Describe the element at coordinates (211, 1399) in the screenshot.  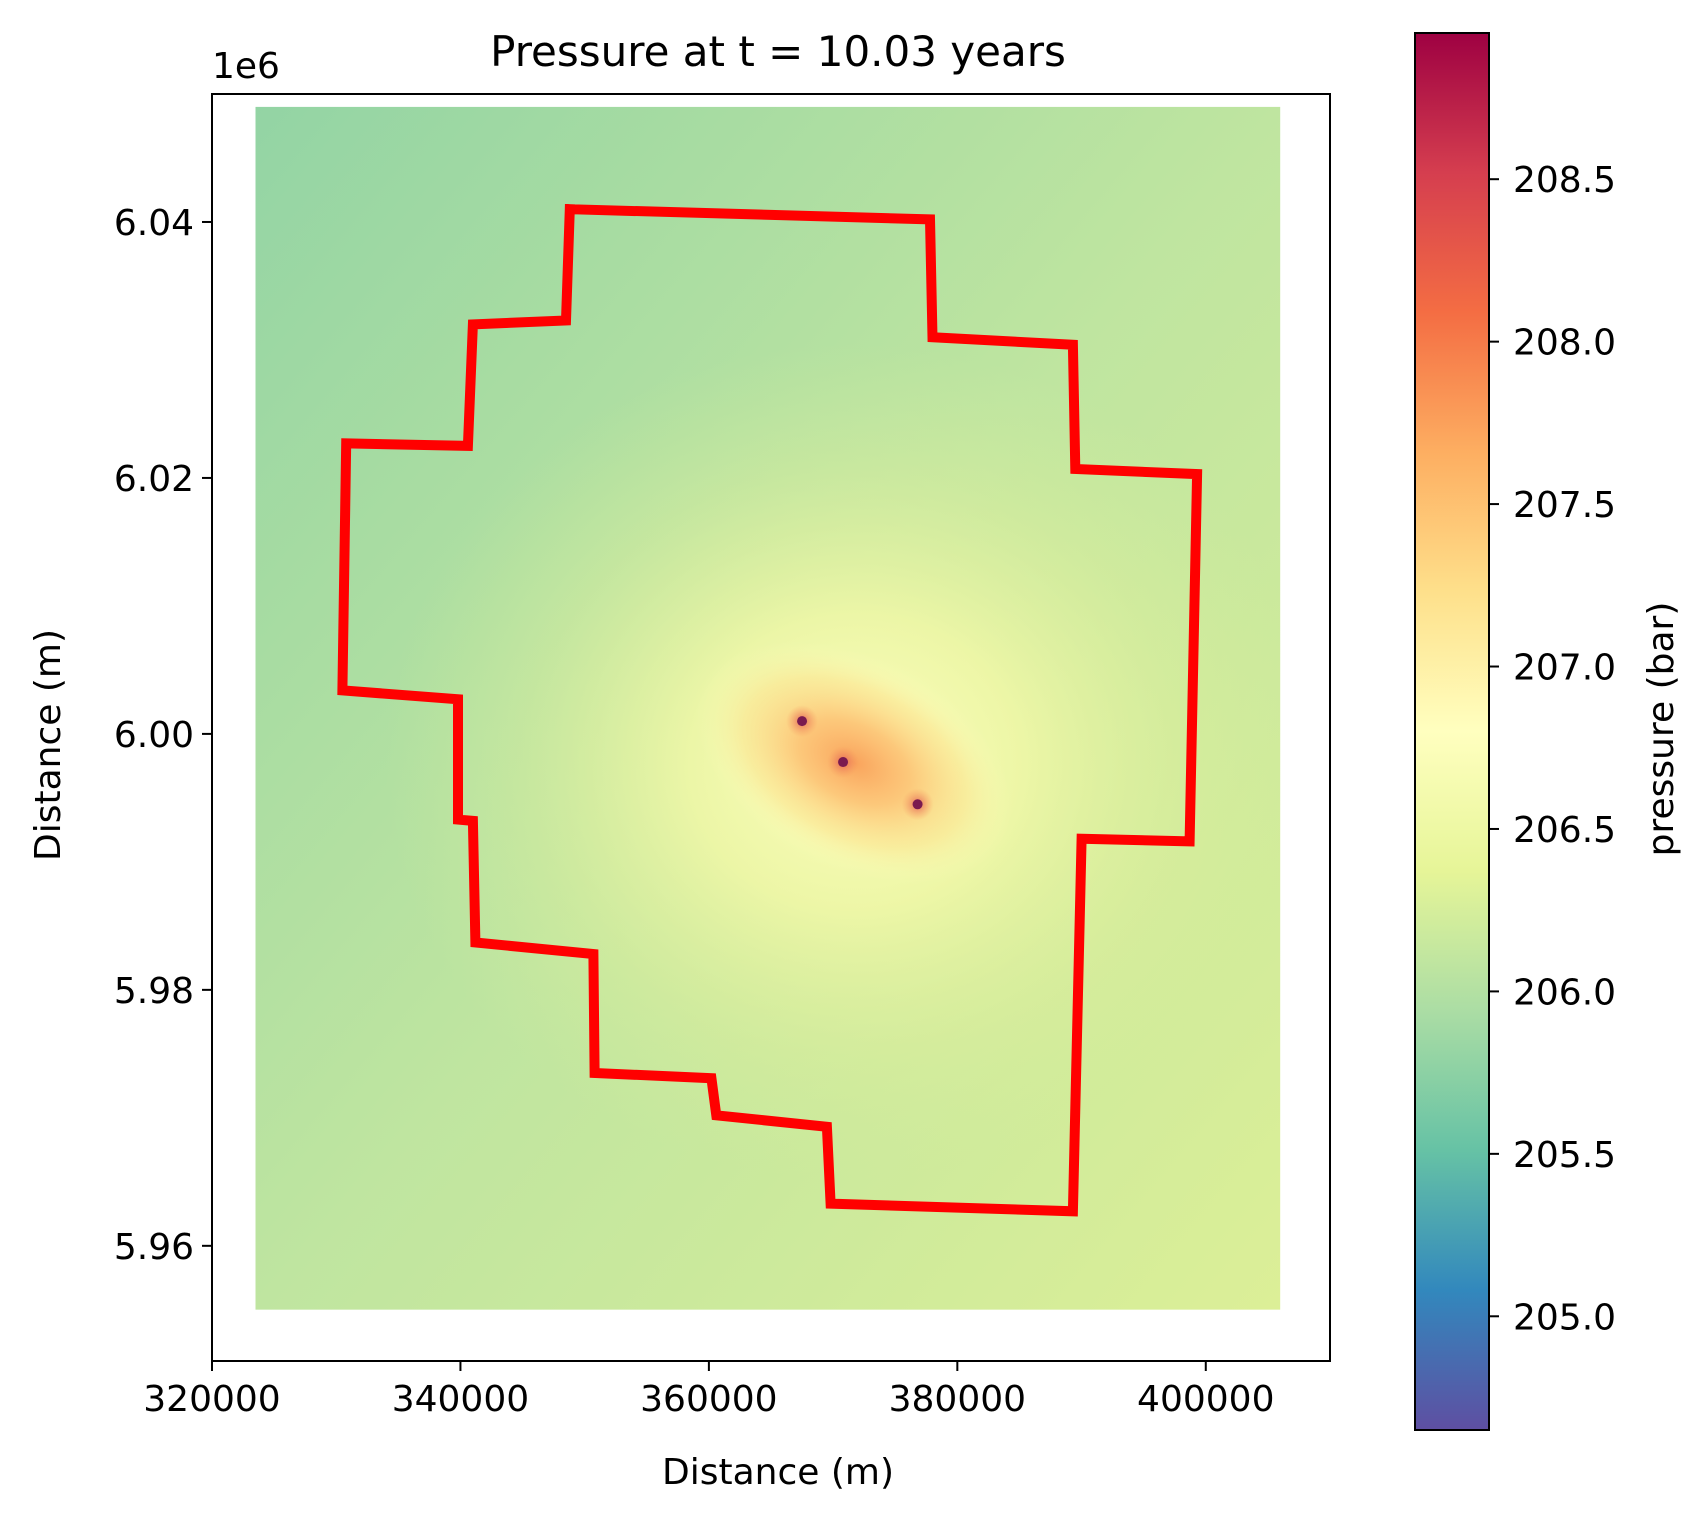
I see `x-tick-label: 320000` at that location.